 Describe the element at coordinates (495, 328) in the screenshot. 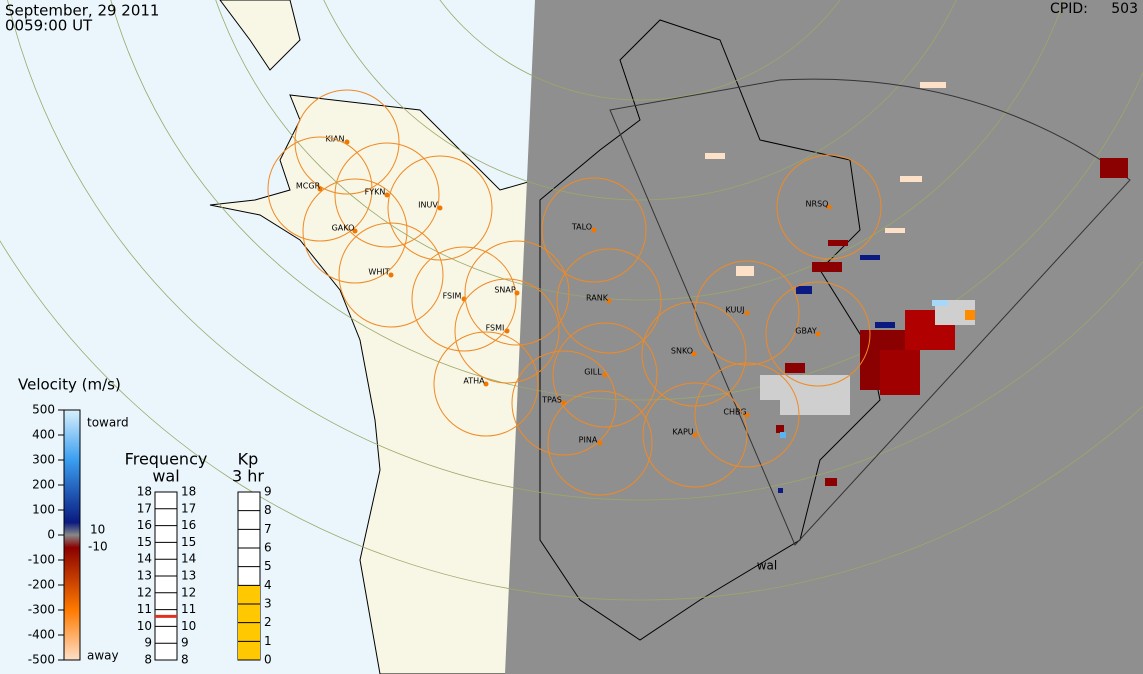

I see `station-label: FSMI` at that location.